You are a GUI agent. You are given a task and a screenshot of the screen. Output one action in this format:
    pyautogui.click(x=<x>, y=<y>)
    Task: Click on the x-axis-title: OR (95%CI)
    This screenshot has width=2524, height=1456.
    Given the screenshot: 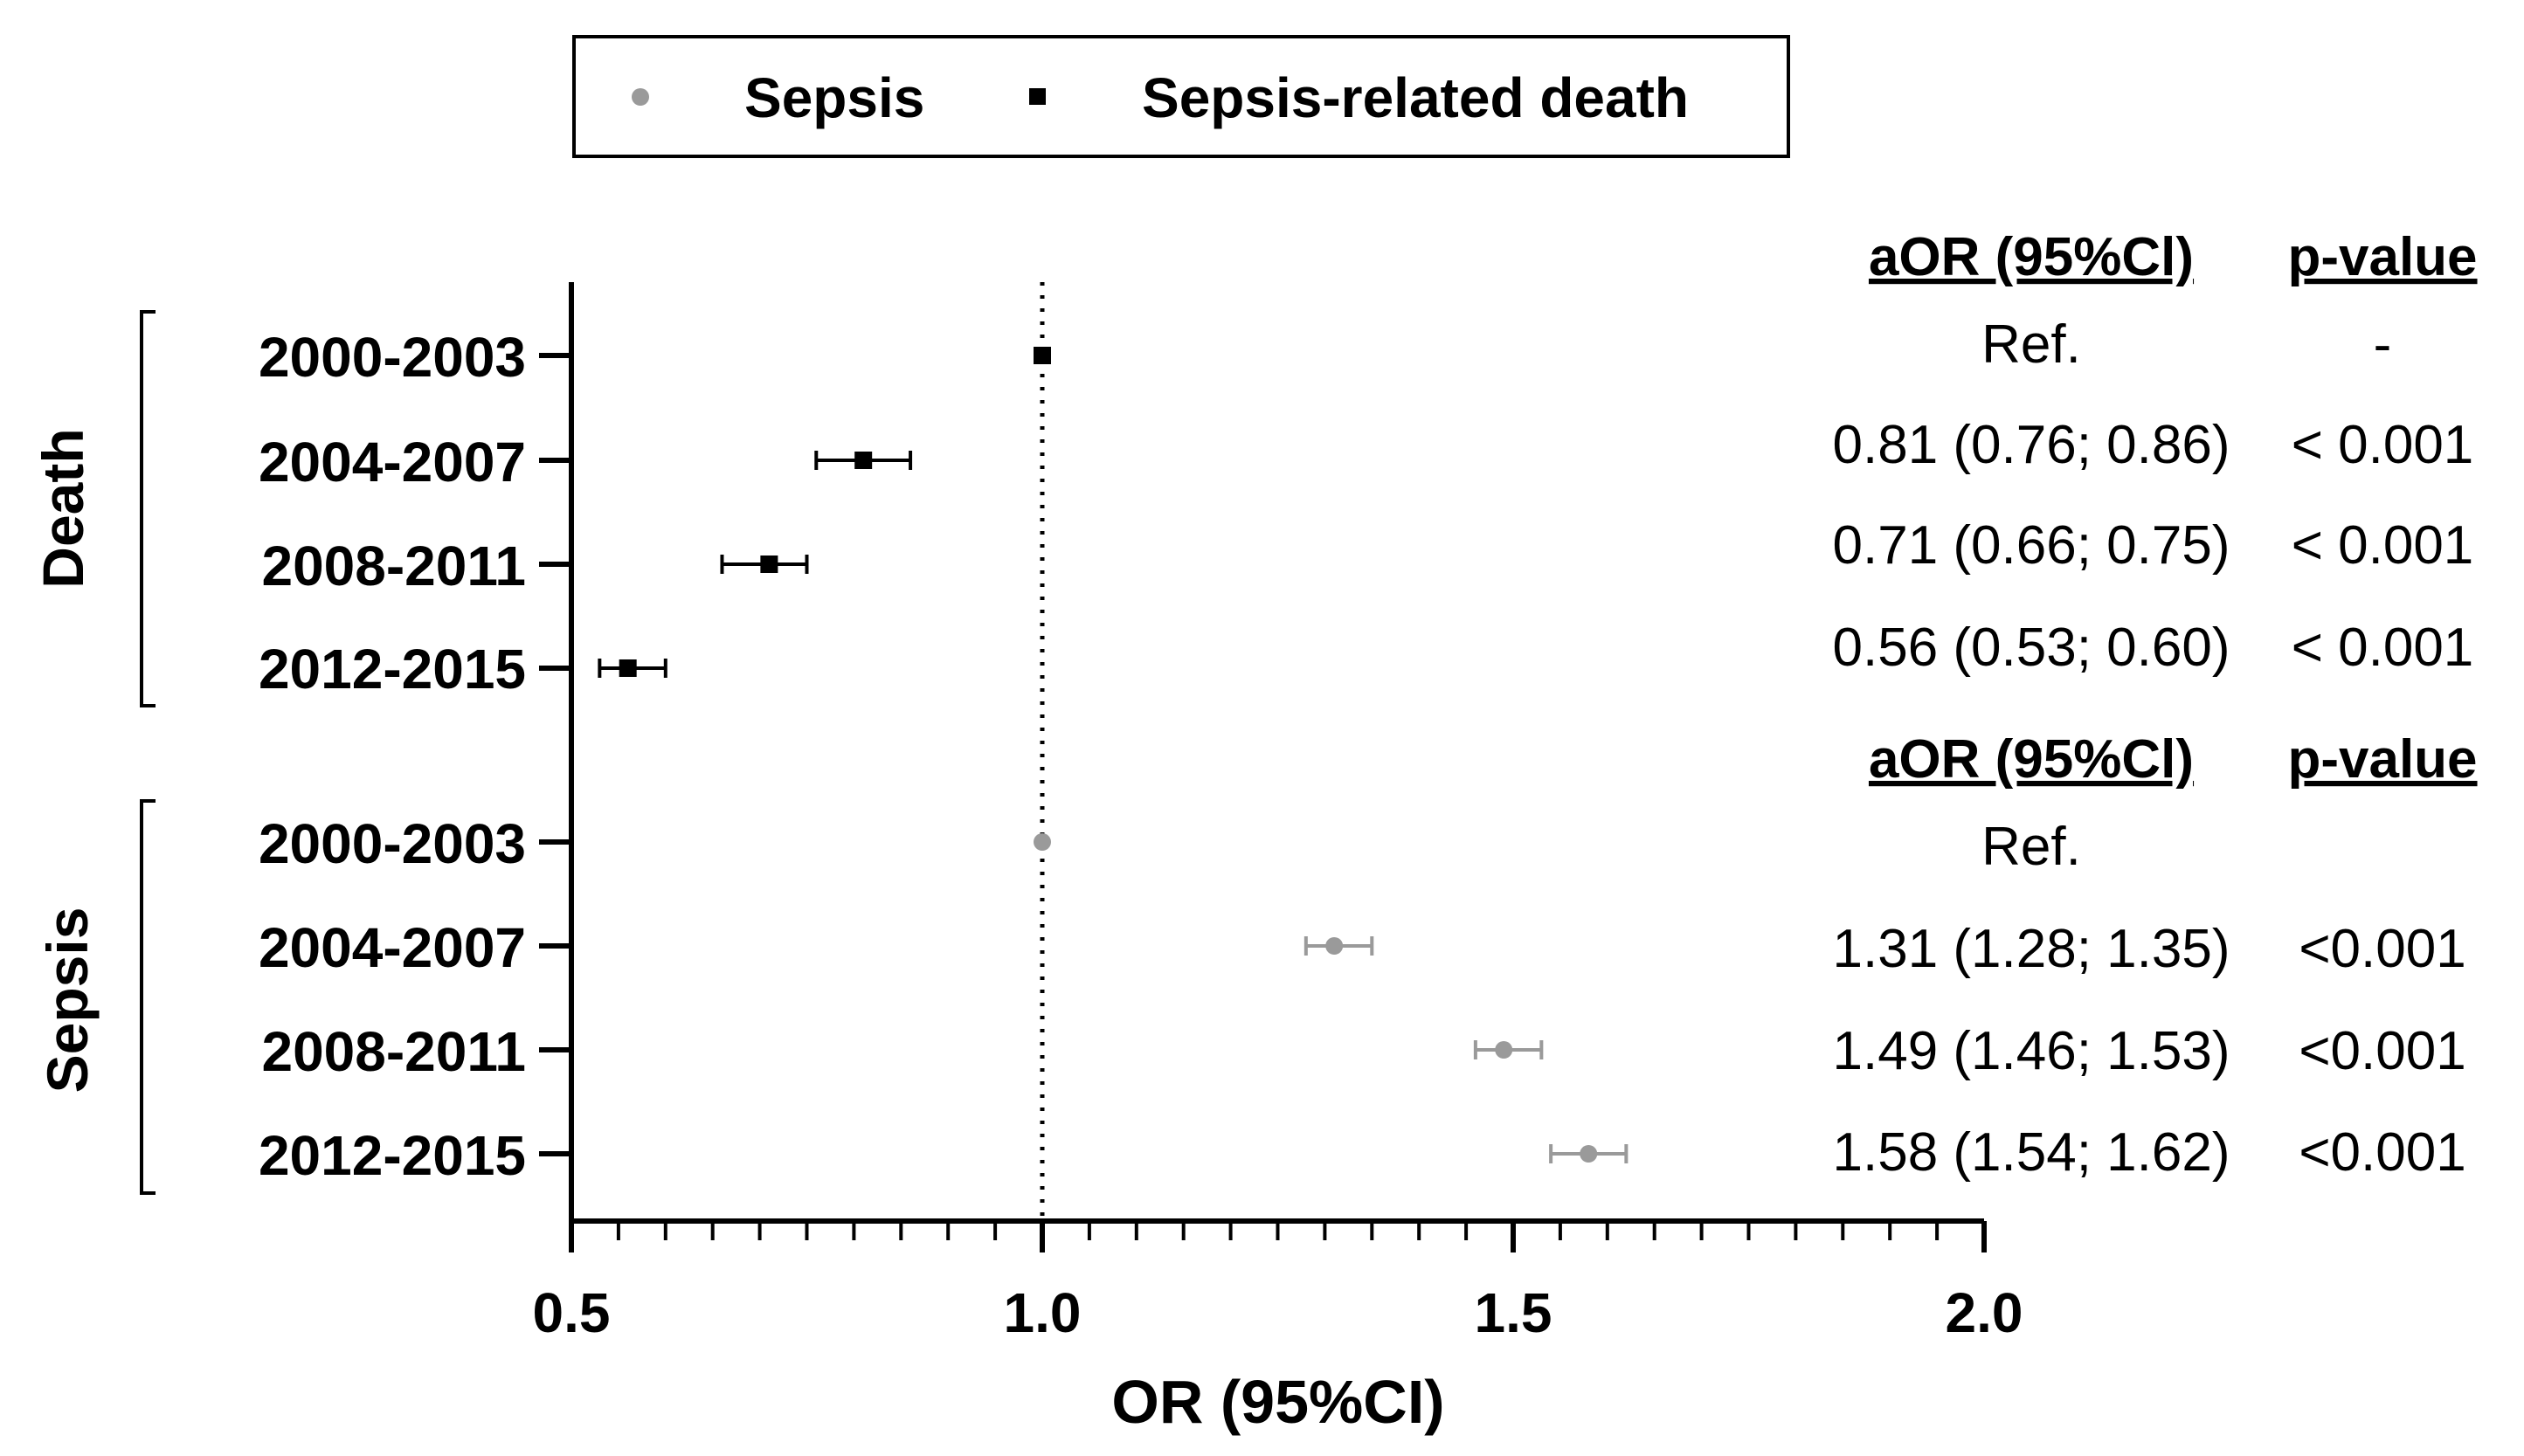 What is the action you would take?
    pyautogui.click(x=1277, y=1402)
    